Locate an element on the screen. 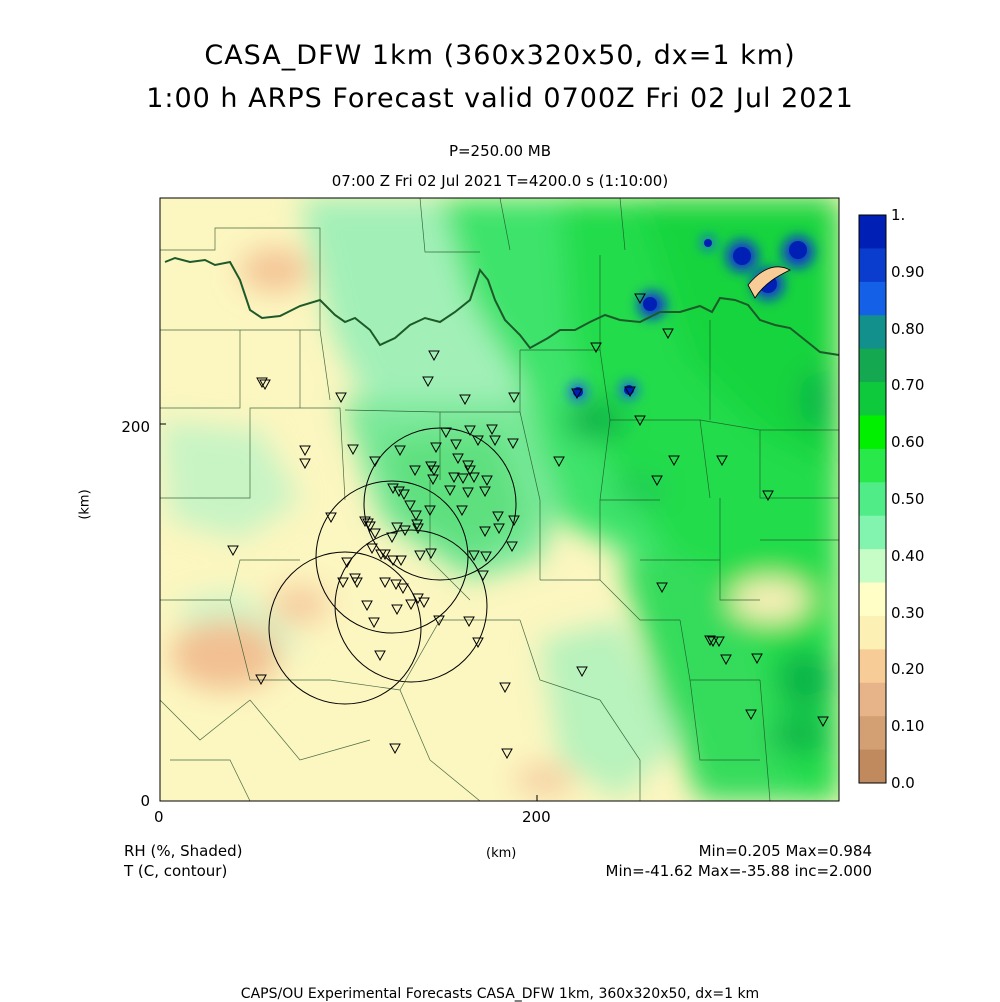  colorbar-label: 0.40 is located at coordinates (908, 555).